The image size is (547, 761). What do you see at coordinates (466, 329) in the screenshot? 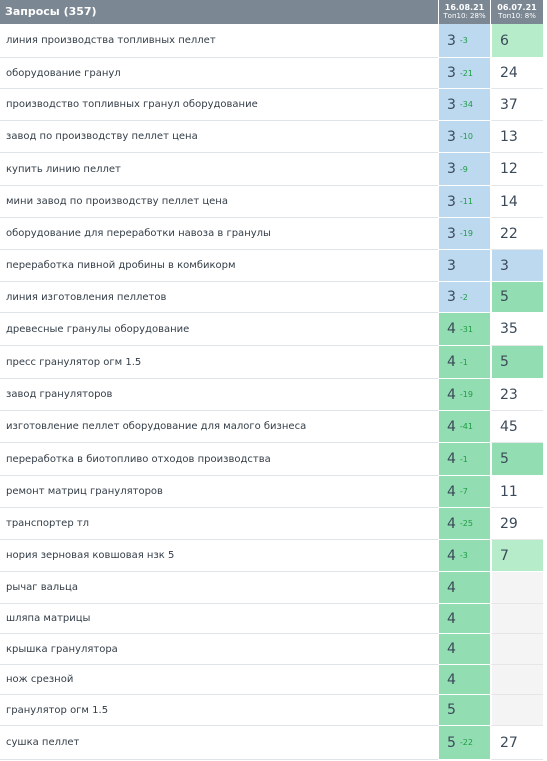
I see `position-change: -31` at bounding box center [466, 329].